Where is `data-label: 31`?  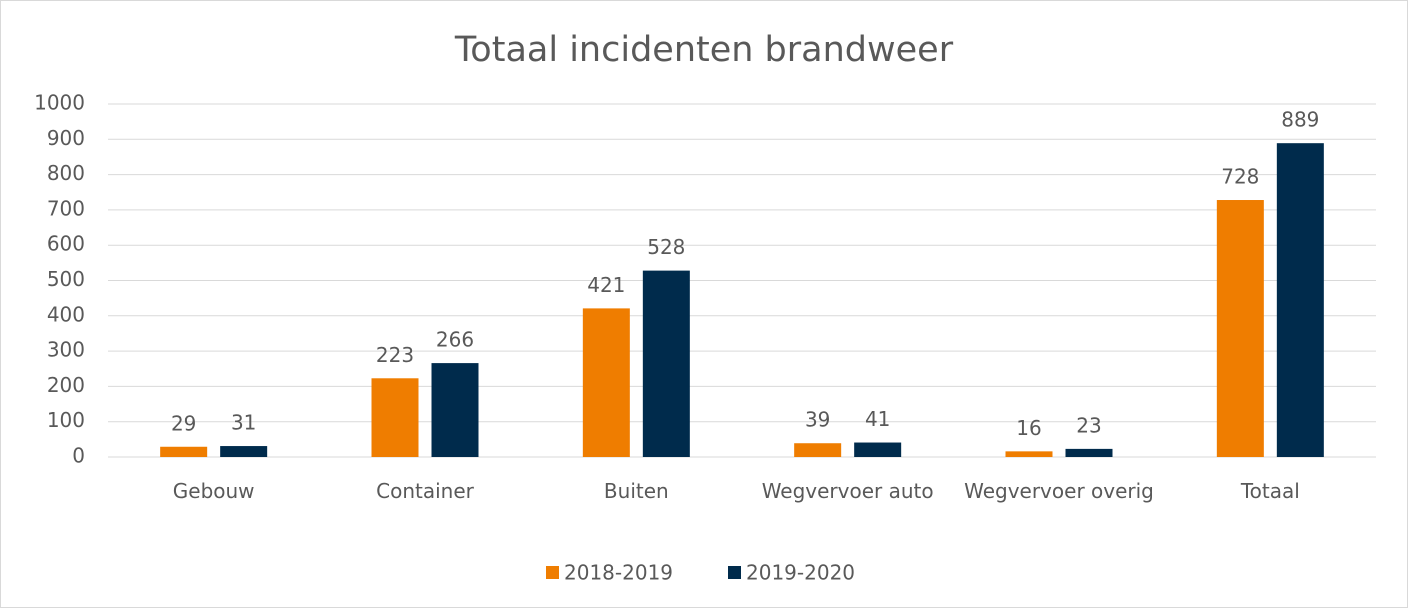 data-label: 31 is located at coordinates (243, 423).